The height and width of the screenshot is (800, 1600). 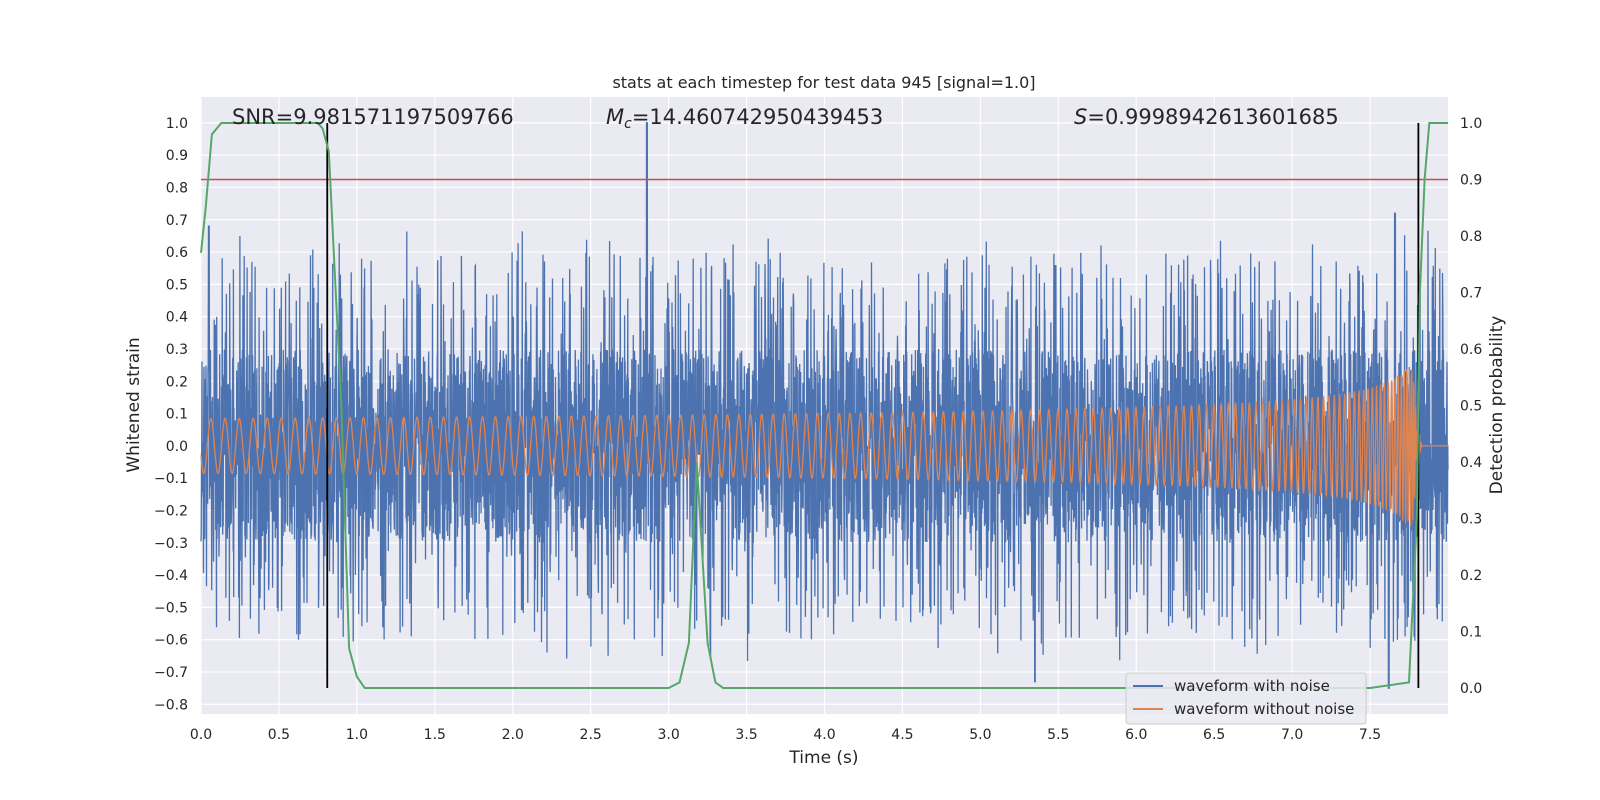 I want to click on x-tick-label: 2.0, so click(x=513, y=735).